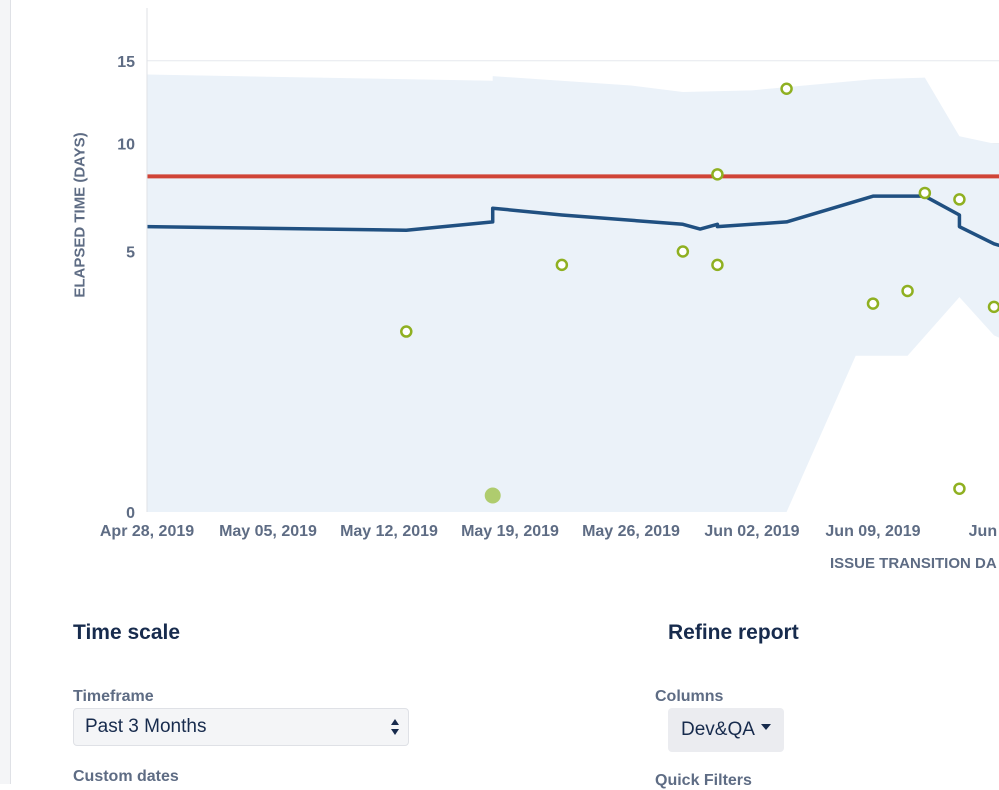  I want to click on x-tick-label: Apr 28, 2019, so click(147, 531).